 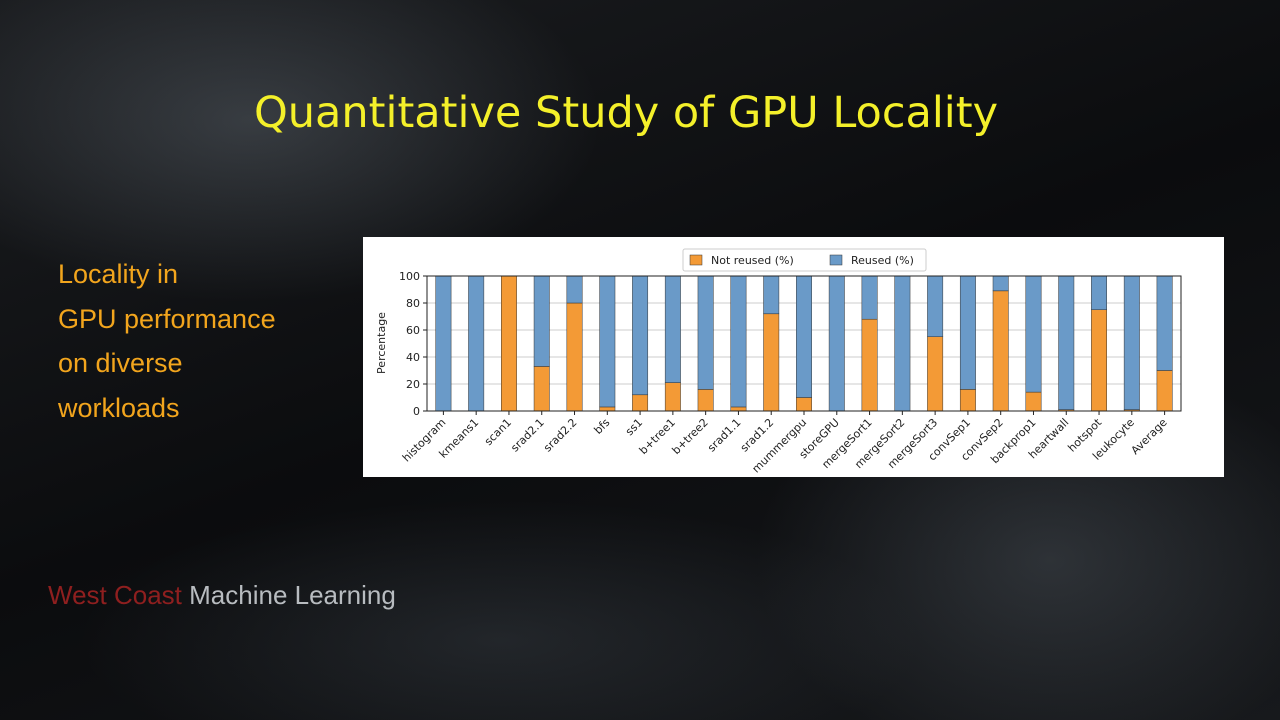 I want to click on footer-brand: Machine Learning, so click(x=292, y=595).